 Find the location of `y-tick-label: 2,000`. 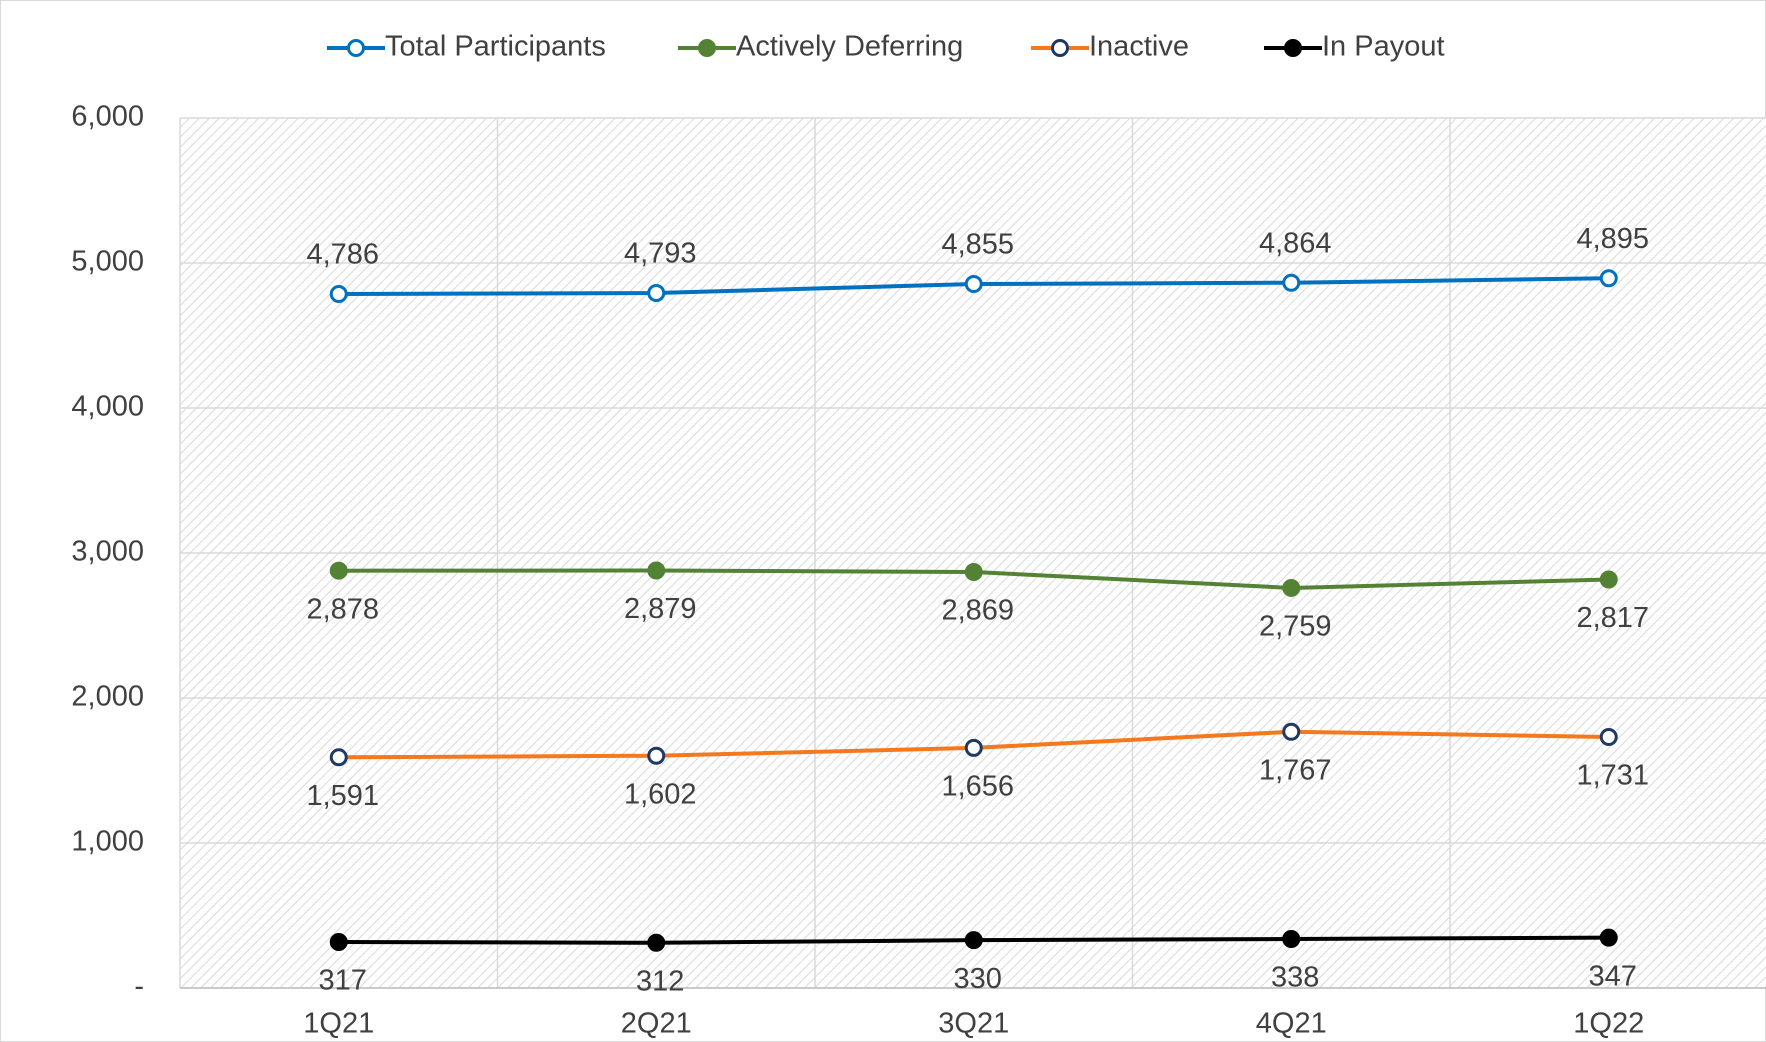

y-tick-label: 2,000 is located at coordinates (107, 697).